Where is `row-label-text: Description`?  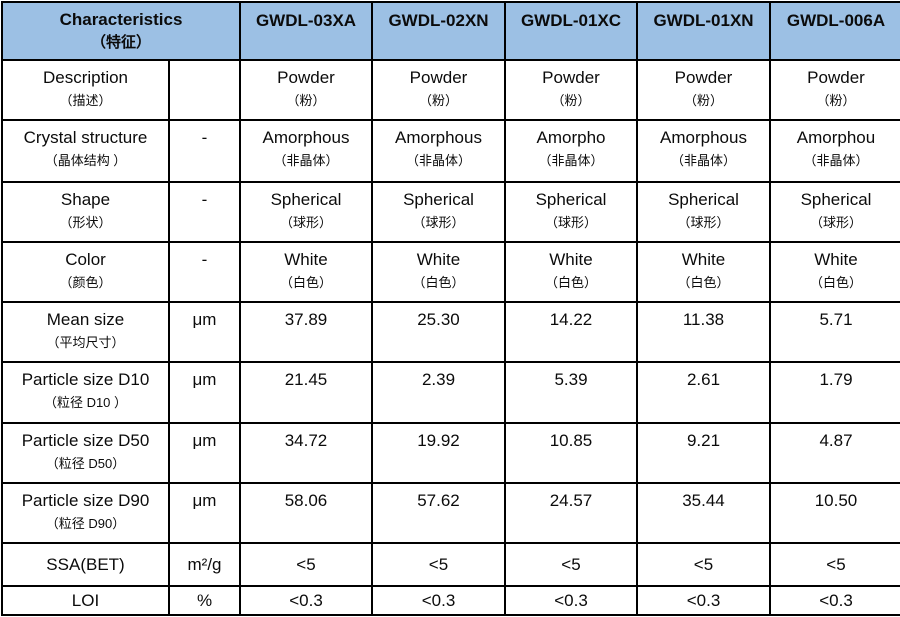
row-label-text: Description is located at coordinates (85, 77).